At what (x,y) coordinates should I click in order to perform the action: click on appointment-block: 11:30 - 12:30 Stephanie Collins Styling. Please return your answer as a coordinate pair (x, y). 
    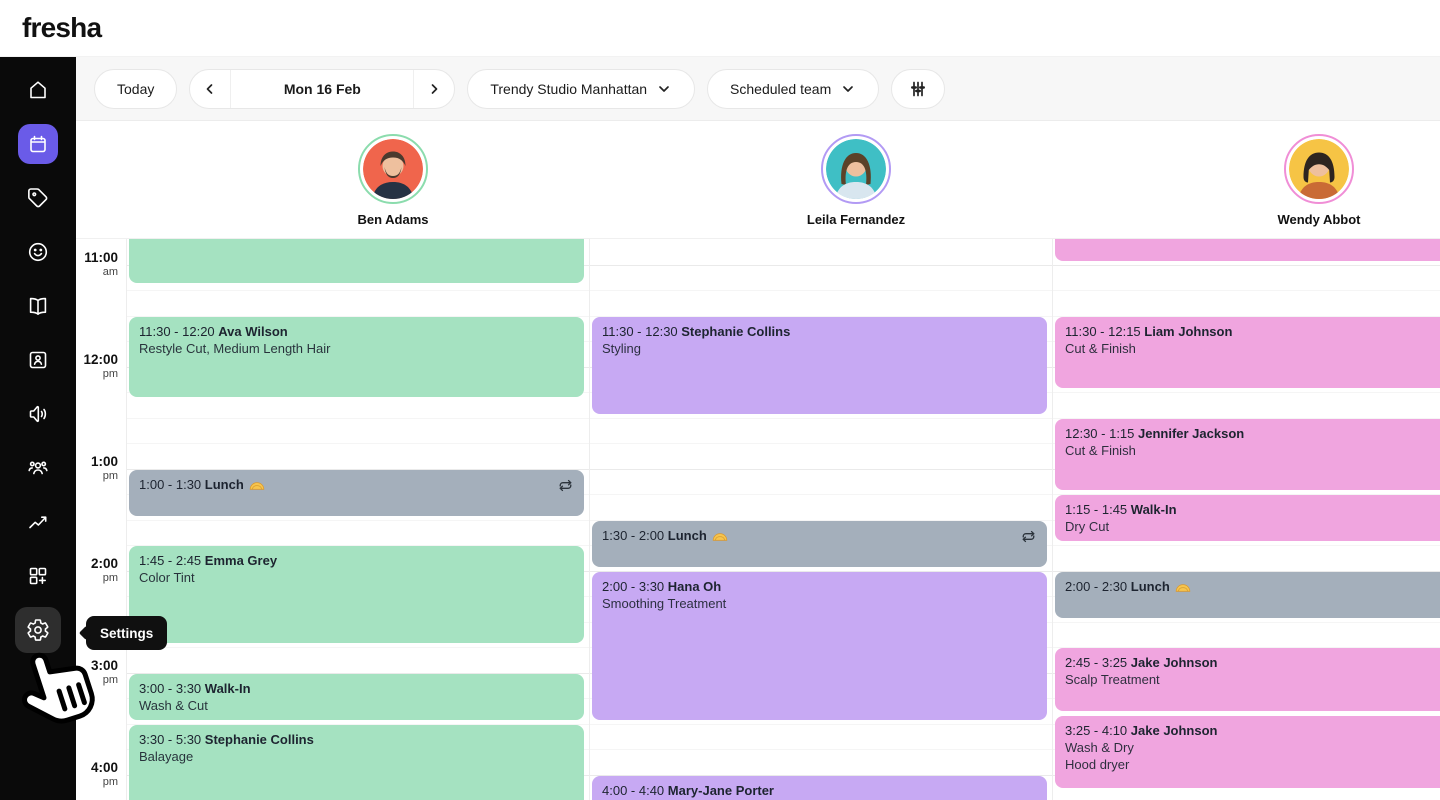
    Looking at the image, I should click on (819, 365).